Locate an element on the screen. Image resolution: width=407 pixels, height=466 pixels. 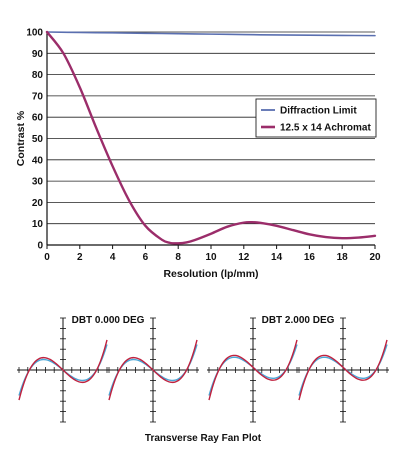
x-tick-label: 8 is located at coordinates (178, 257).